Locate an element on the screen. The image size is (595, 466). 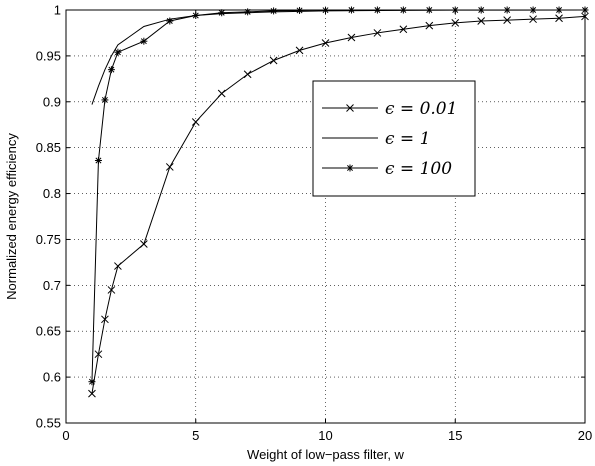
y-tick-label: 0.8 is located at coordinates (52, 193).